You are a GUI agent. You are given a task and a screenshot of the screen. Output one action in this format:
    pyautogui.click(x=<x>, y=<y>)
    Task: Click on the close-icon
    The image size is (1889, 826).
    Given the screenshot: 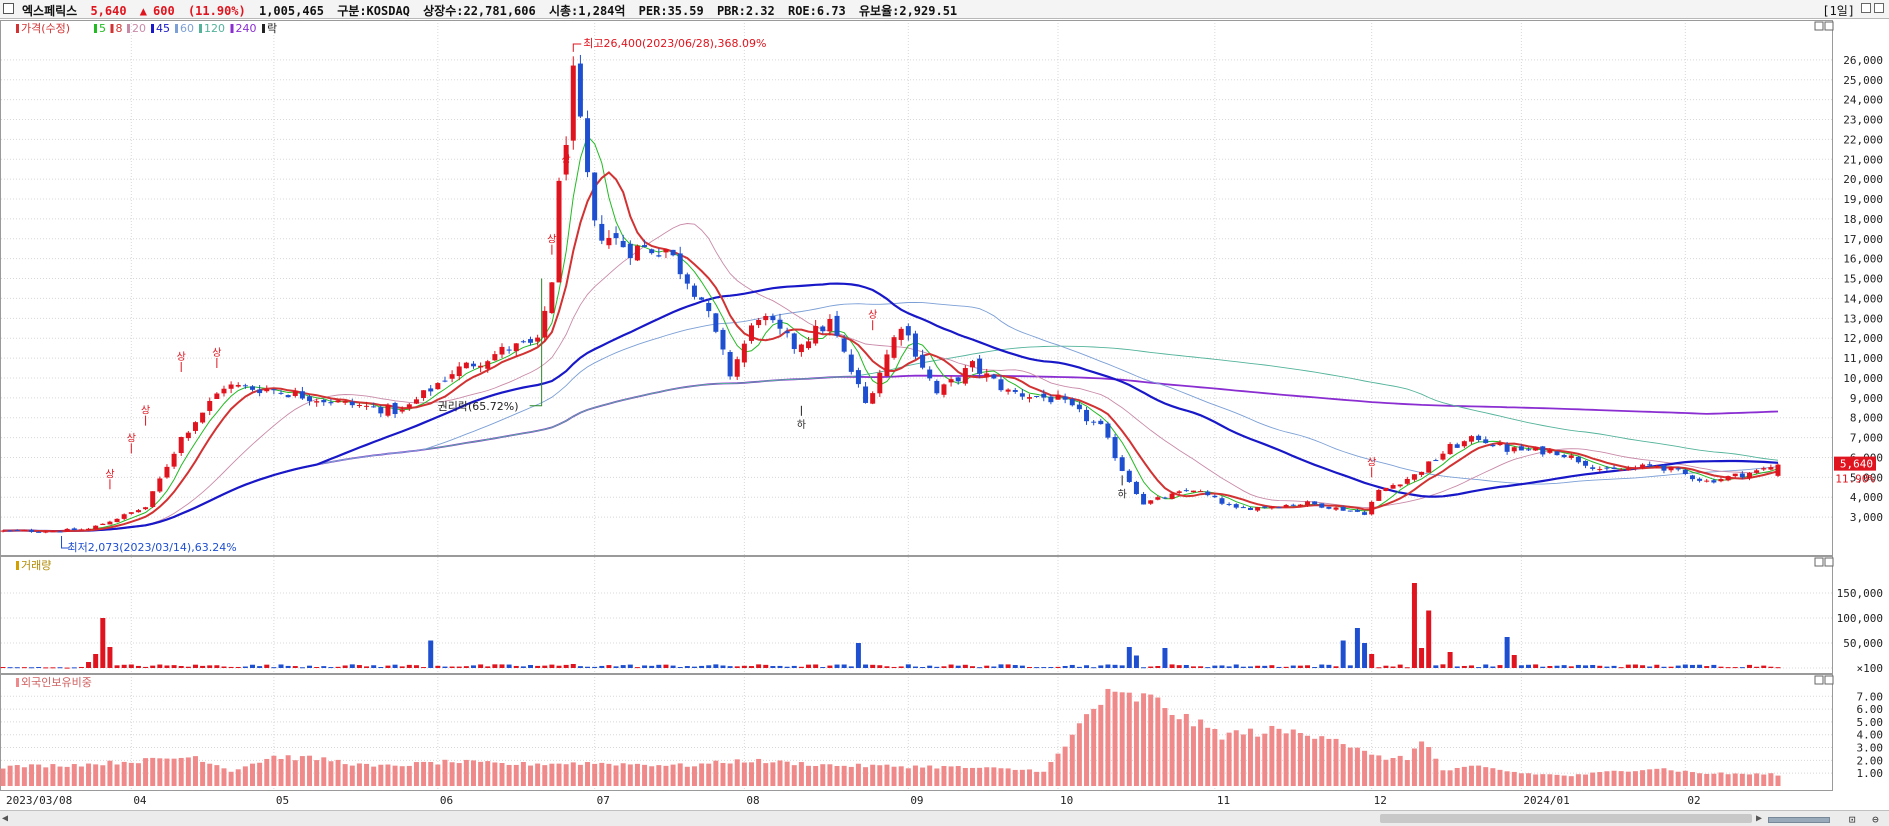 What is the action you would take?
    pyautogui.click(x=1879, y=8)
    